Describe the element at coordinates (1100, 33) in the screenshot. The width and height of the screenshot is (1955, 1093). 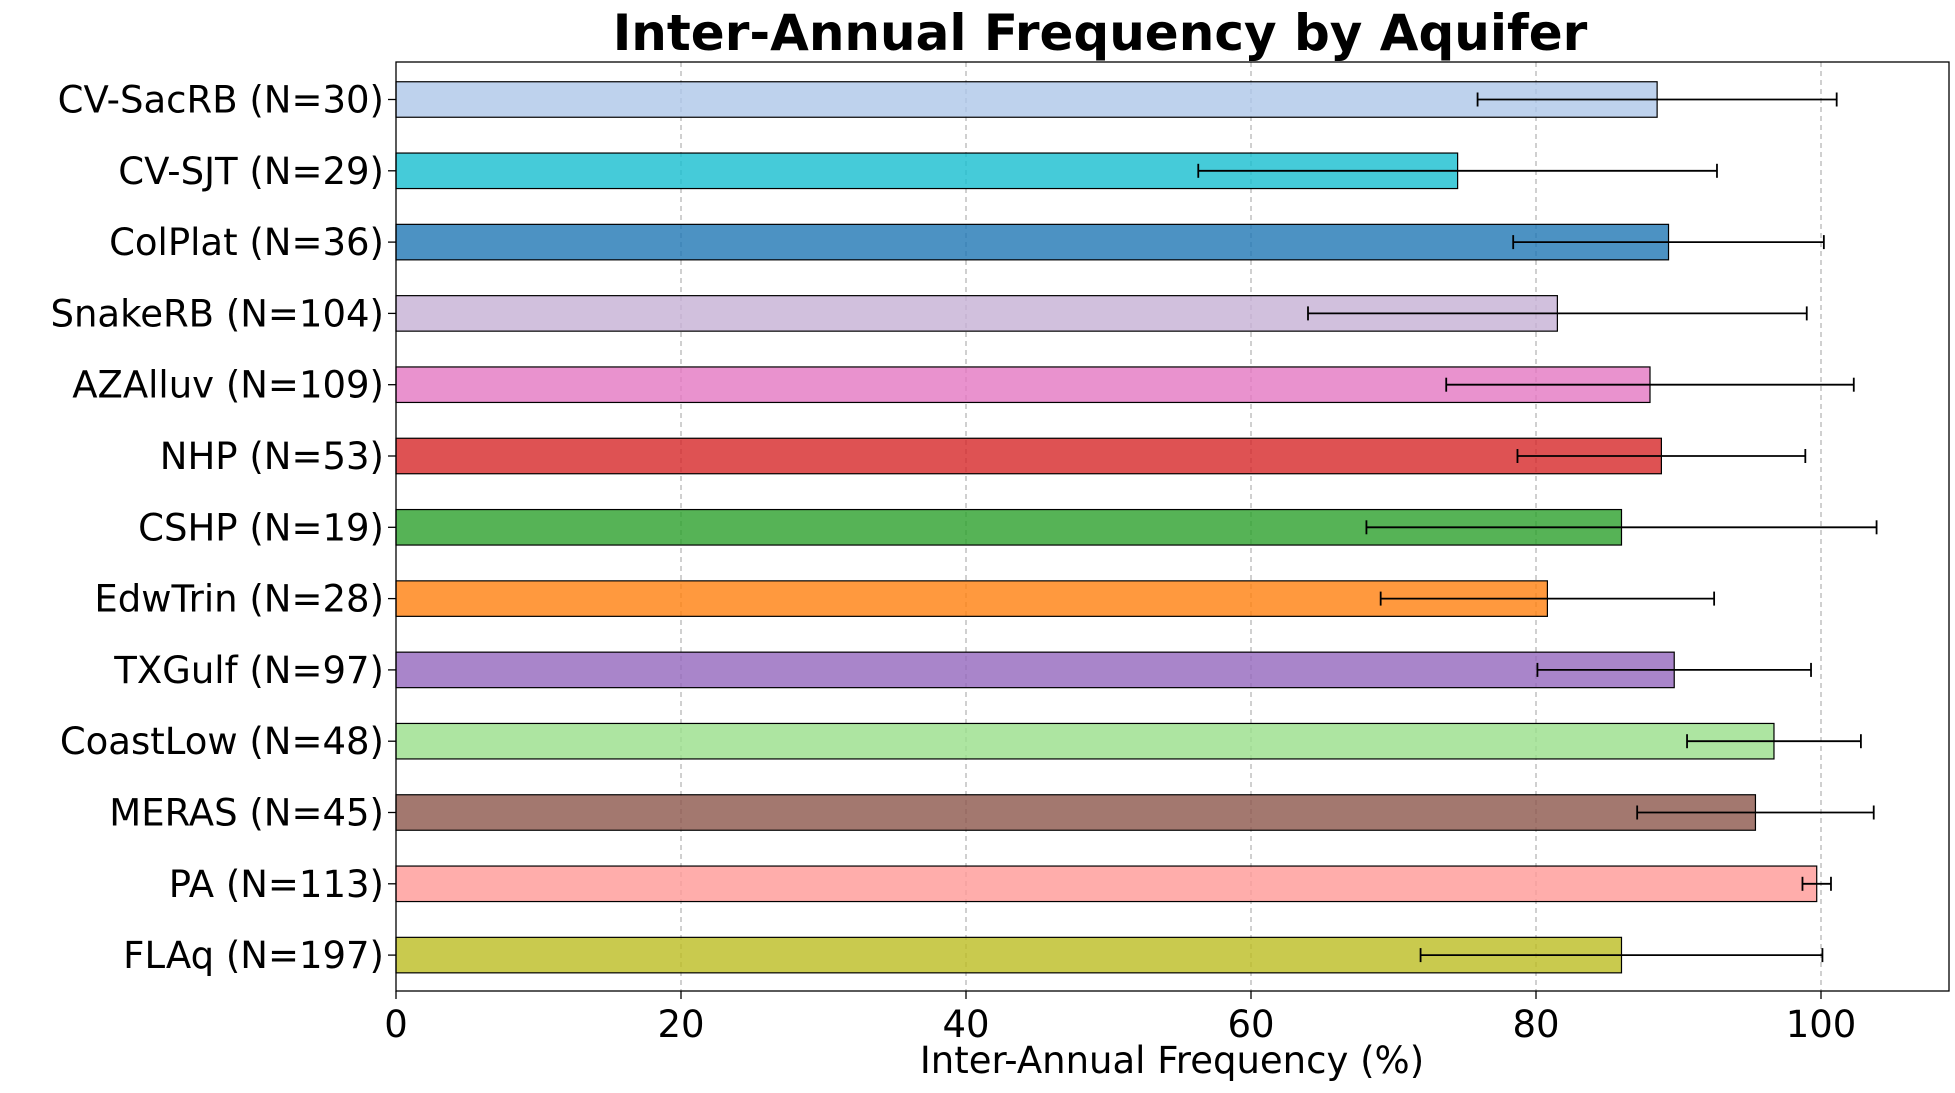
I see `chart-title: Inter-Annual Frequency by Aquifer` at that location.